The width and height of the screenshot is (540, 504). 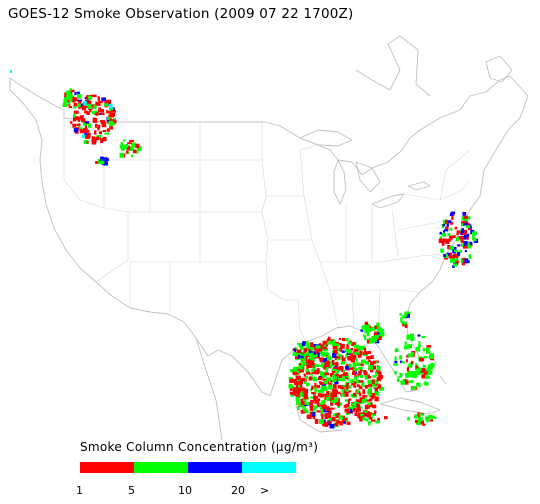 I want to click on legend-tick-1: 1, so click(x=79, y=490).